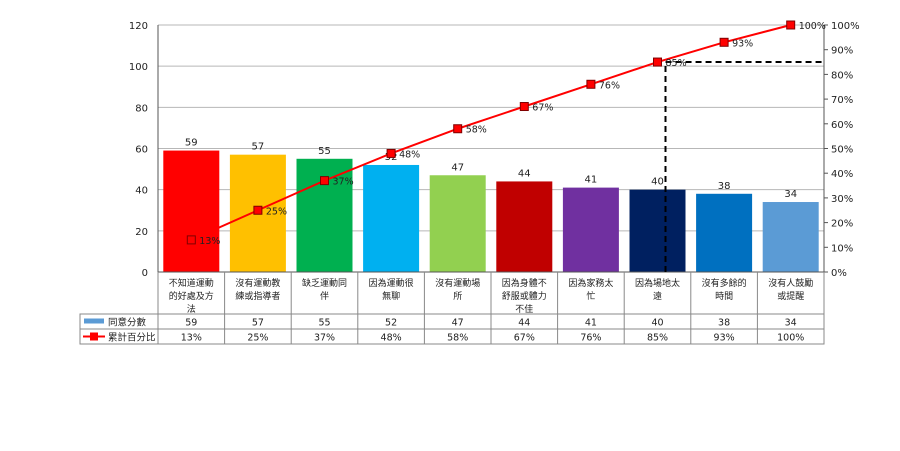 The image size is (900, 451). What do you see at coordinates (324, 151) in the screenshot?
I see `bar-data-label: 55` at bounding box center [324, 151].